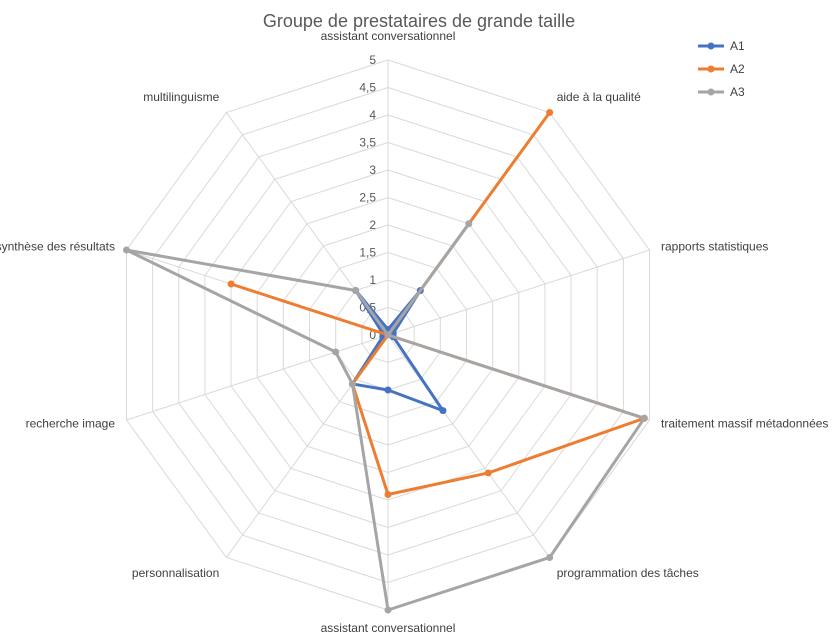 Image resolution: width=838 pixels, height=640 pixels. Describe the element at coordinates (372, 225) in the screenshot. I see `tick-label: 2` at that location.